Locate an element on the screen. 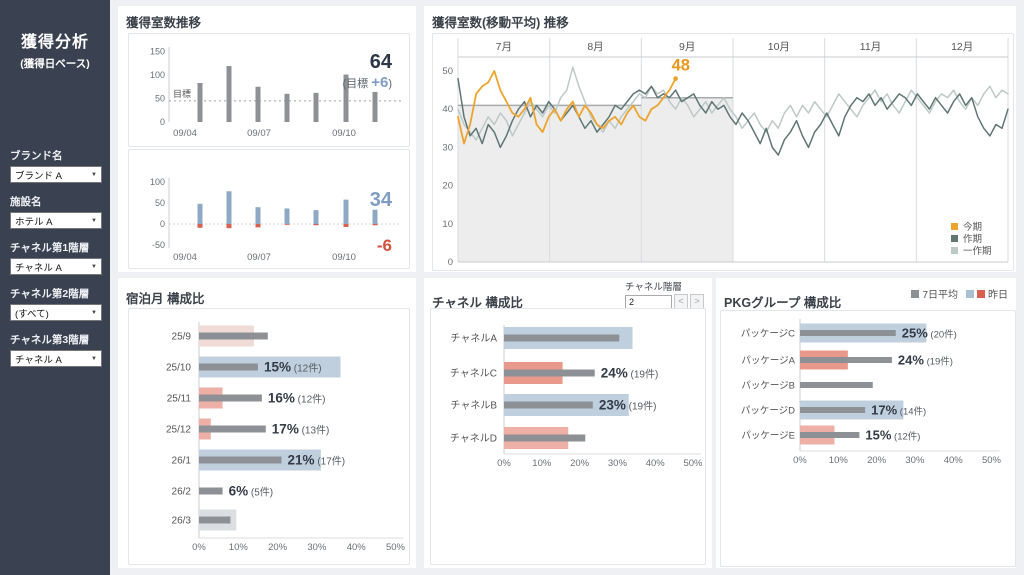  current-annotation: 48 is located at coordinates (681, 66).